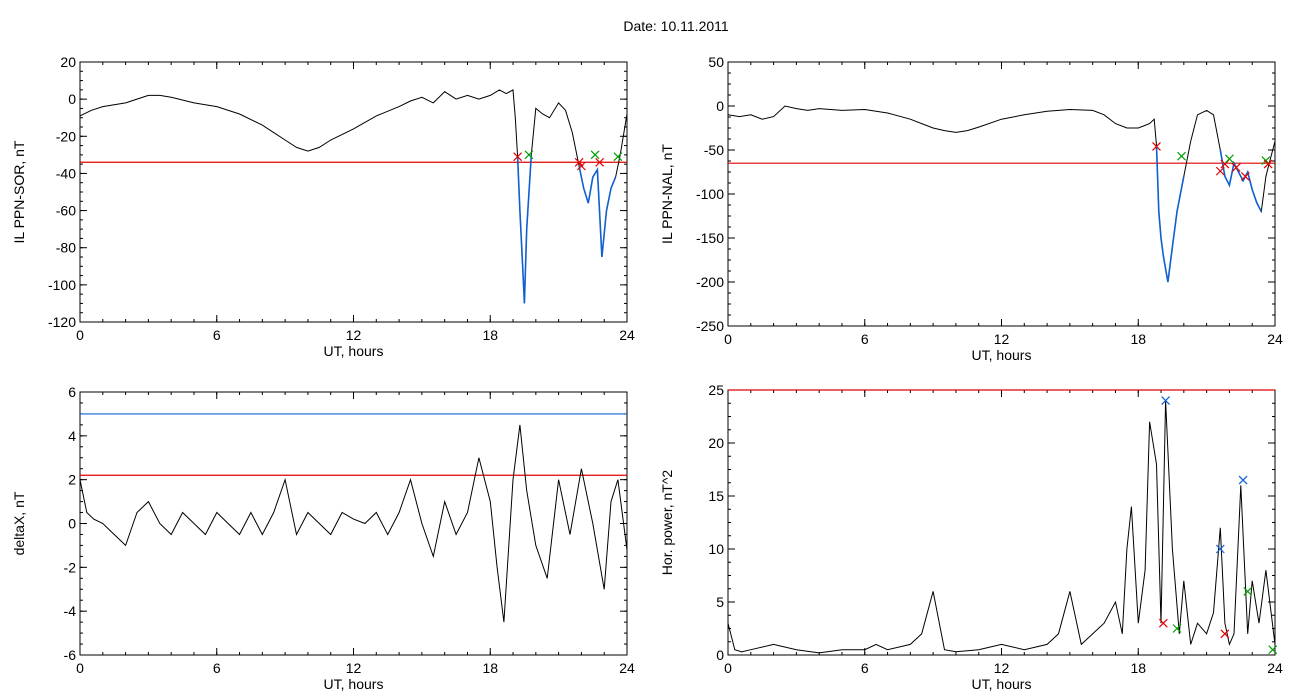 The width and height of the screenshot is (1300, 700). I want to click on y-tick-label: -120, so click(62, 322).